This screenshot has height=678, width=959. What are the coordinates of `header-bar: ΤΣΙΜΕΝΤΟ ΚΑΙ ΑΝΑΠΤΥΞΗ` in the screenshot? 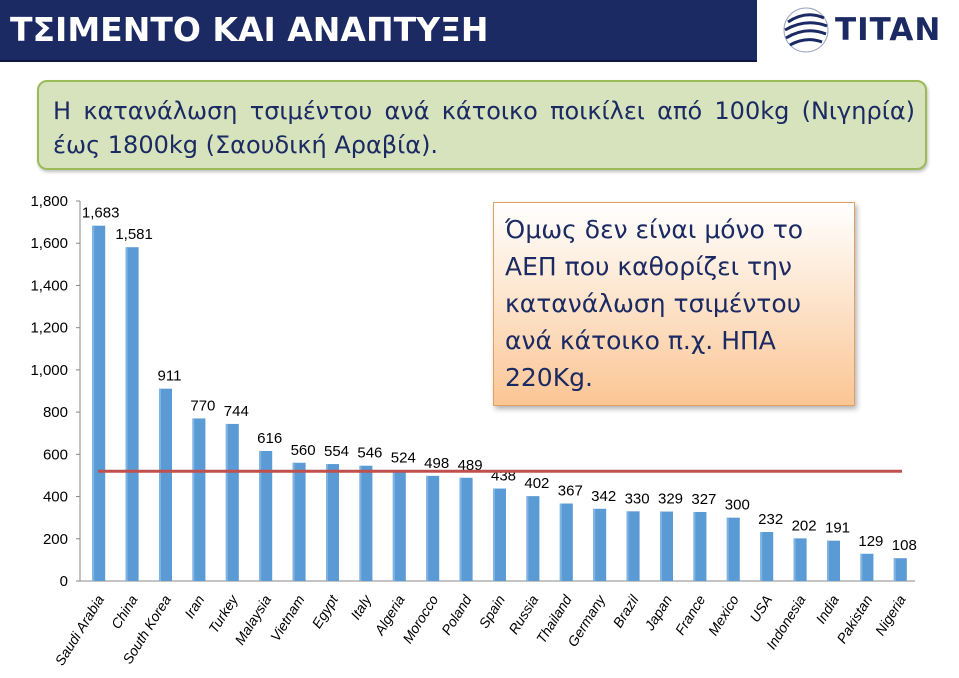 It's located at (378, 31).